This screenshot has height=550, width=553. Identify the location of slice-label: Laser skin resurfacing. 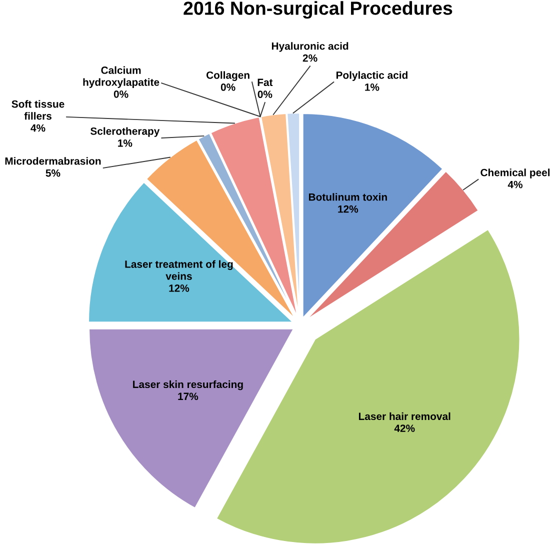
(188, 385).